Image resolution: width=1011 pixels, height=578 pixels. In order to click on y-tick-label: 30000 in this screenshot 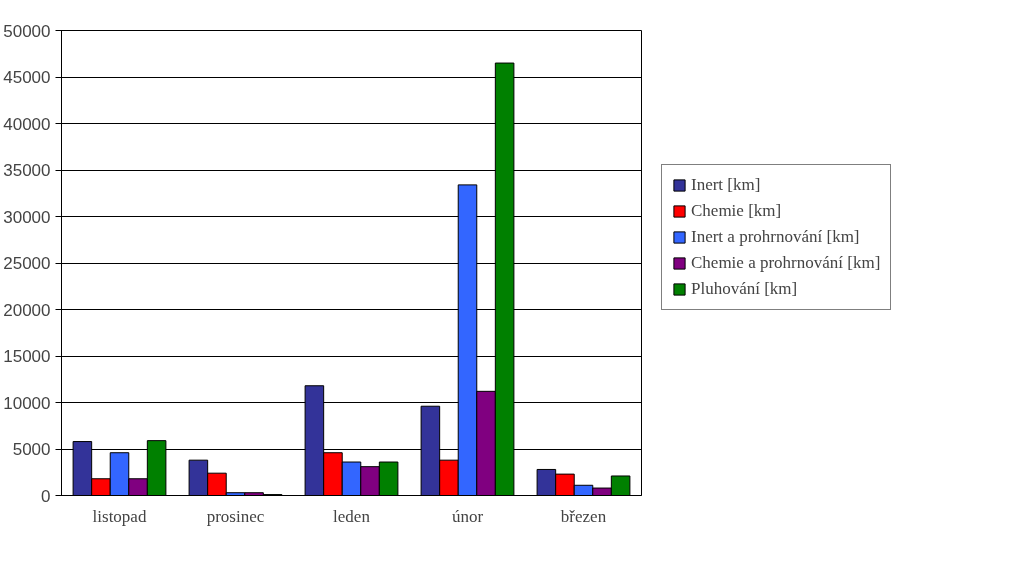, I will do `click(27, 217)`.